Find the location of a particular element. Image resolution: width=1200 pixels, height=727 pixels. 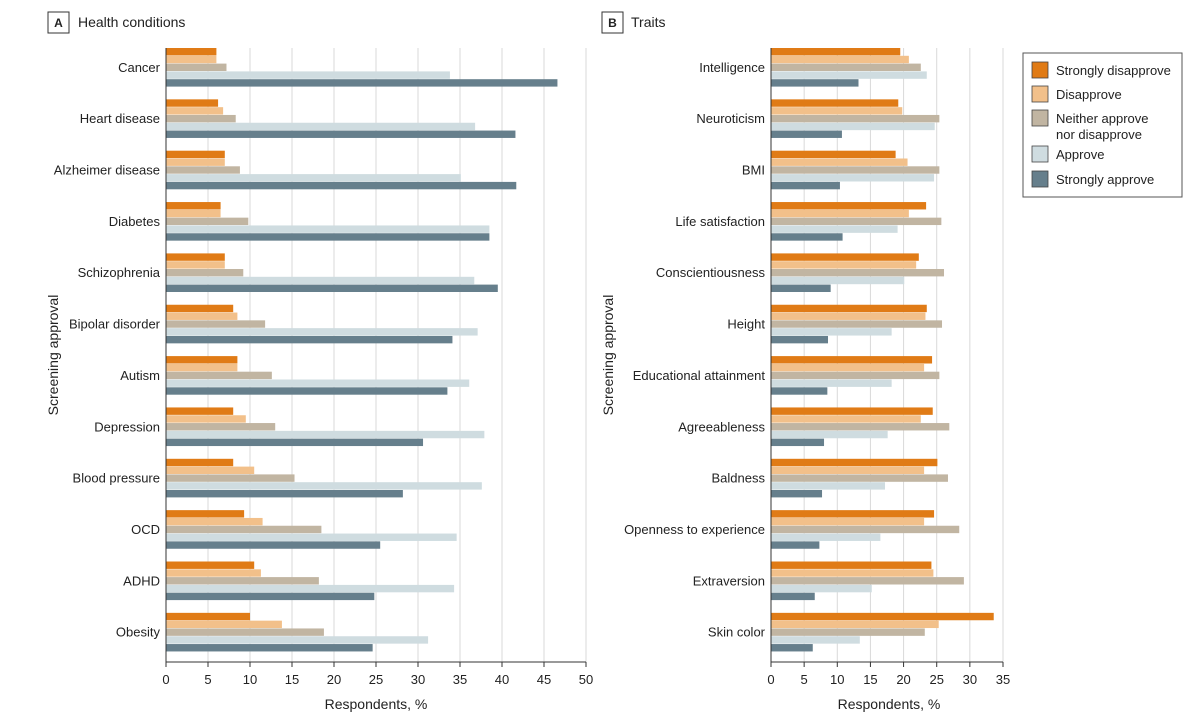

bar-heart-disease-strongly-approve is located at coordinates (341, 134).